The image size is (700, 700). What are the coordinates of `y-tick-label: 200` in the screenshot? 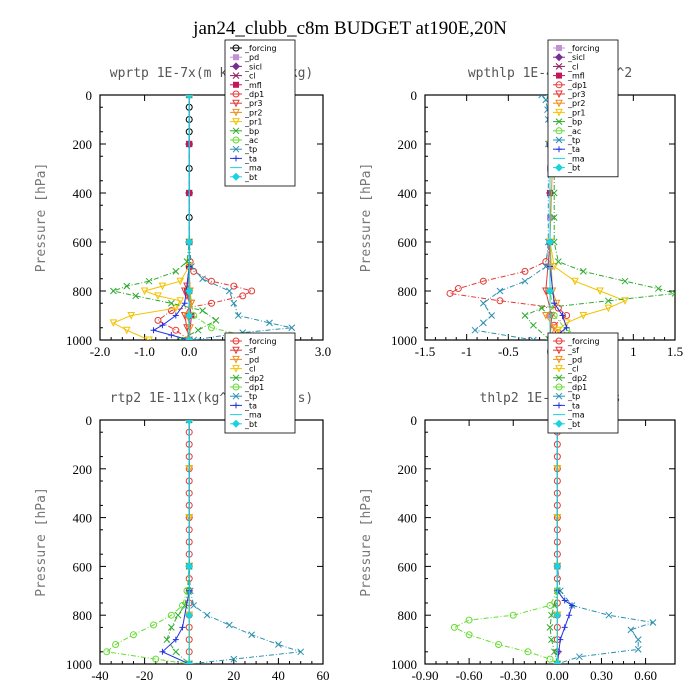 It's located at (408, 144).